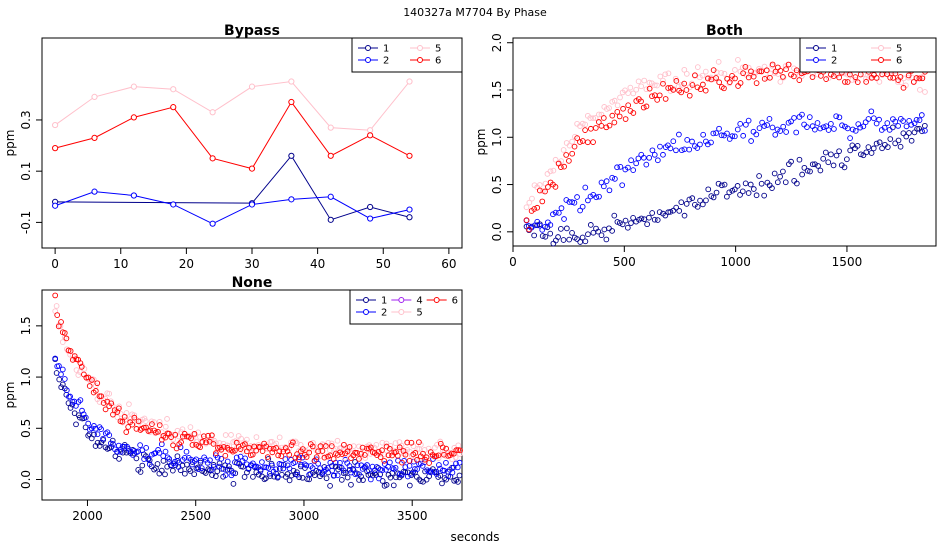 The image size is (950, 550). I want to click on legend-box, so click(406, 307).